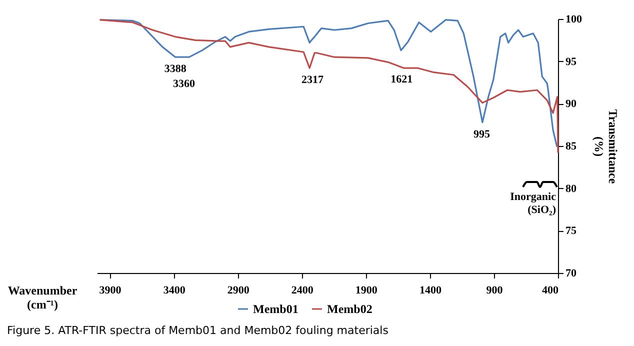 This screenshot has width=634, height=346. What do you see at coordinates (533, 203) in the screenshot?
I see `annotation: Inorganic (SiO₂)` at bounding box center [533, 203].